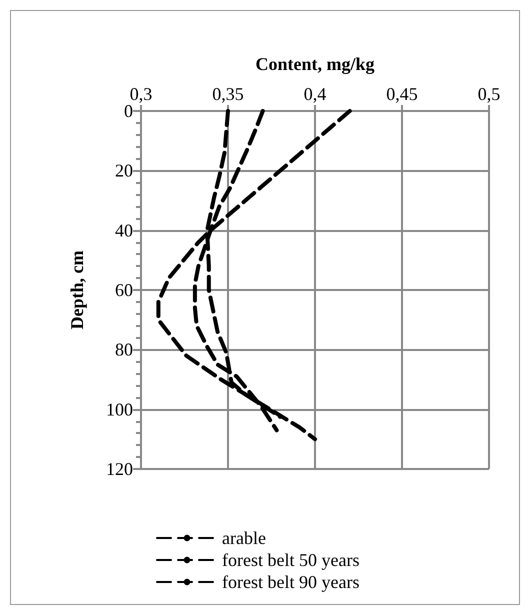 This screenshot has height=612, width=531. I want to click on y-tick-label: 80, so click(124, 350).